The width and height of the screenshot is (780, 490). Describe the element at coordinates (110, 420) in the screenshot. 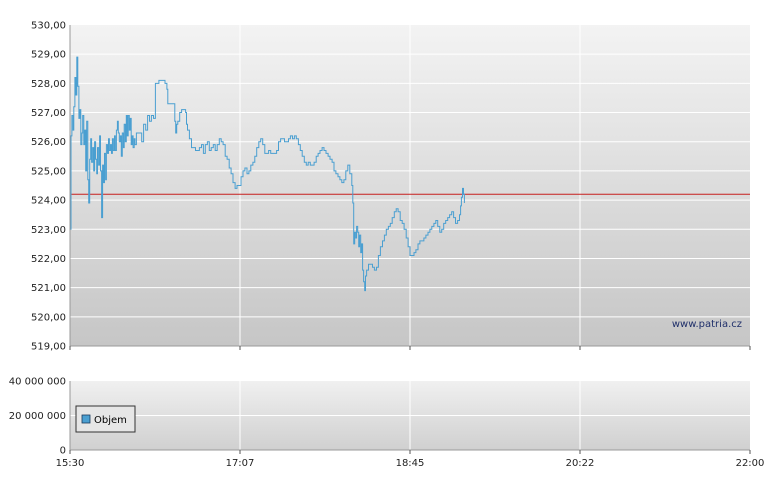

I see `legend-label-objem: Objem` at that location.